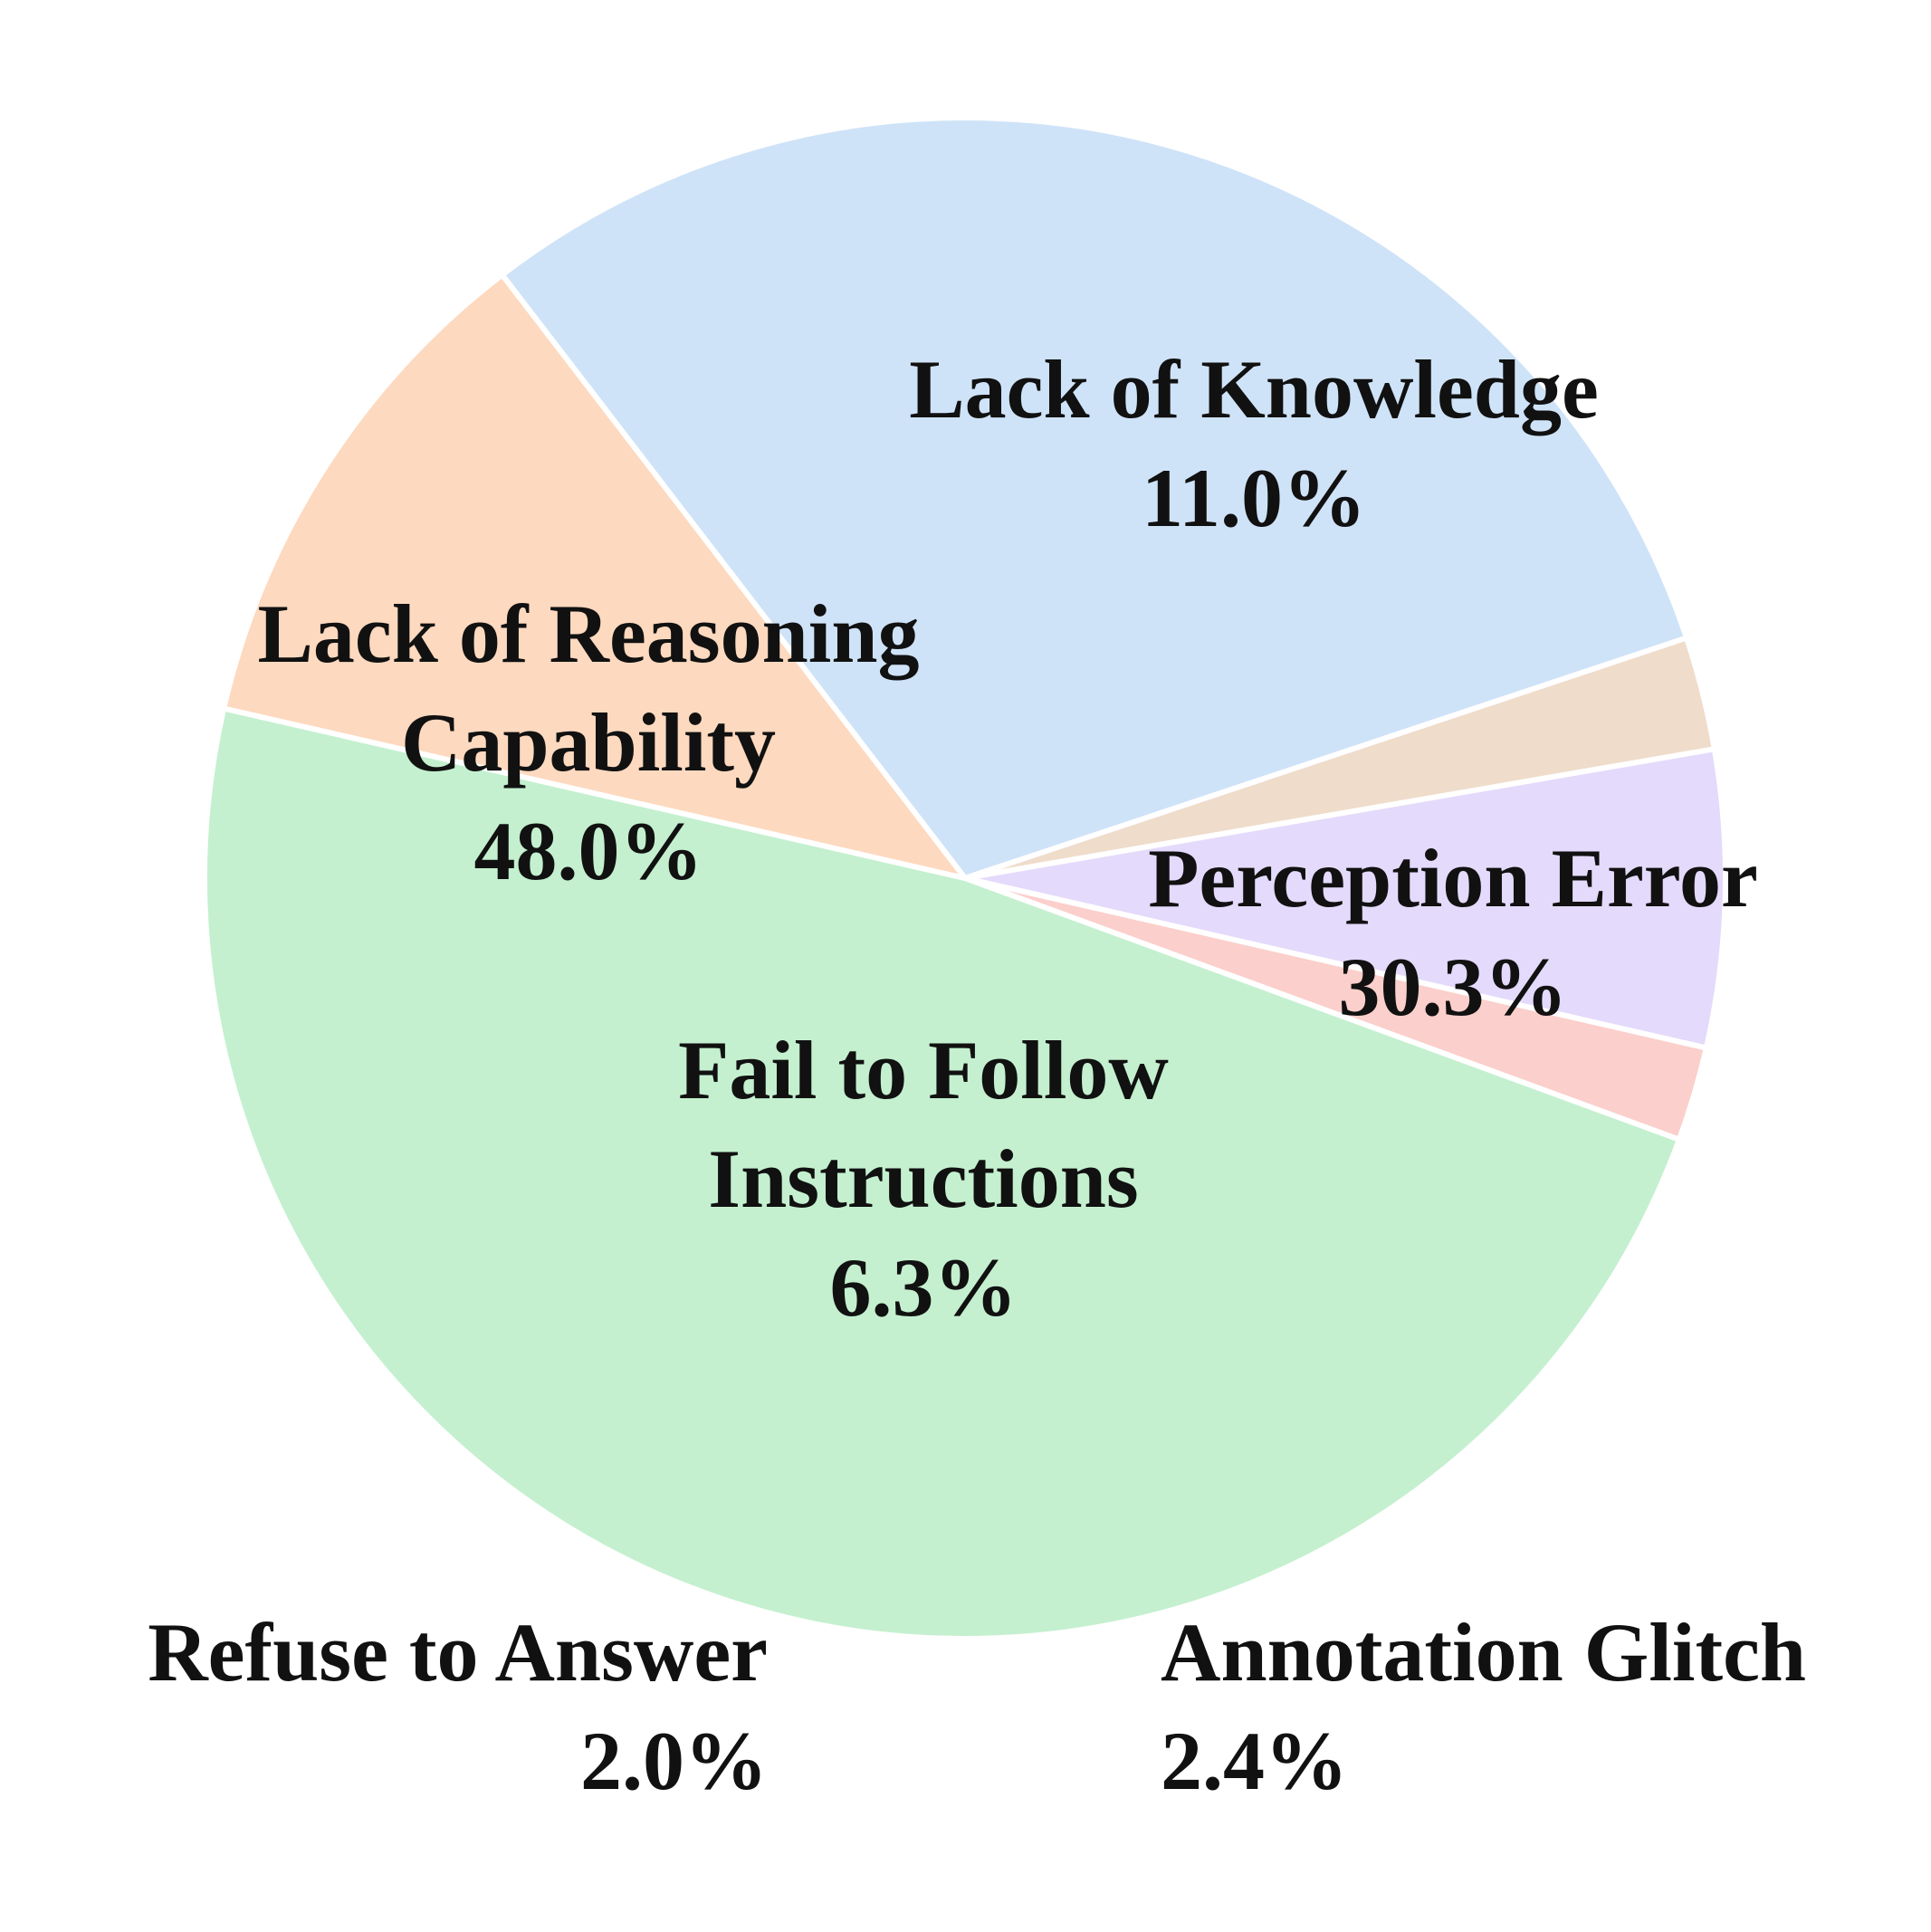  Describe the element at coordinates (1453, 878) in the screenshot. I see `slice-label-perception-error: Perception Error` at that location.